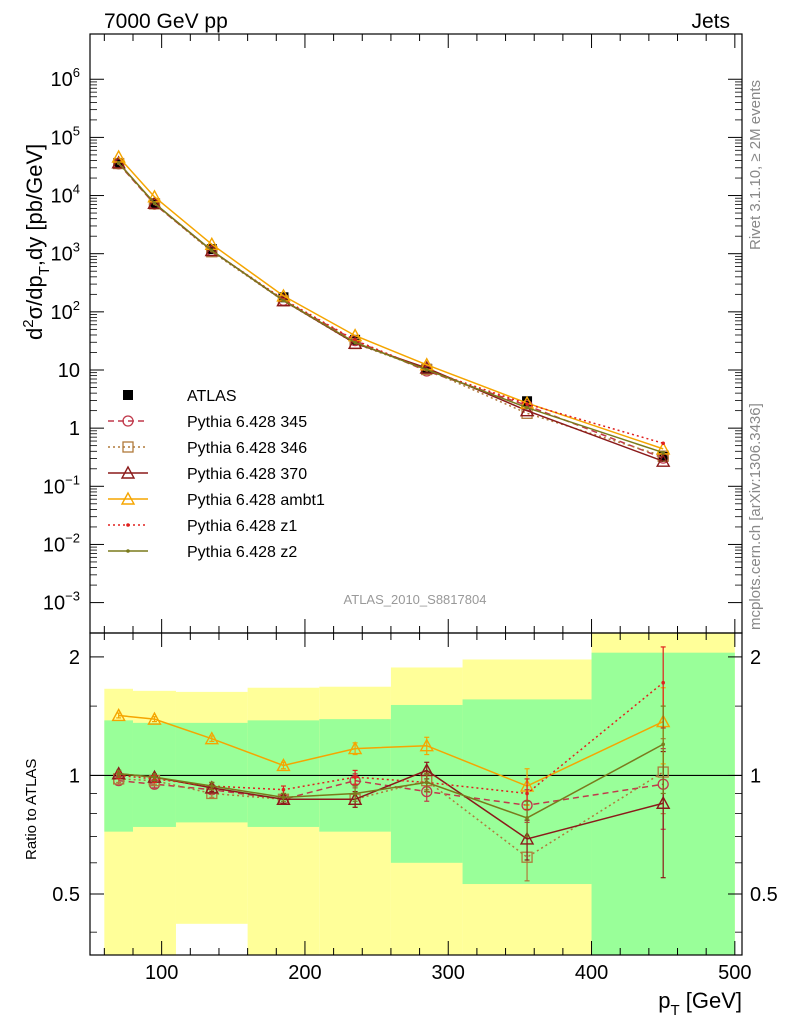 This screenshot has width=786, height=1024. What do you see at coordinates (72, 537) in the screenshot?
I see `main-ytick-exp-1: −2` at bounding box center [72, 537].